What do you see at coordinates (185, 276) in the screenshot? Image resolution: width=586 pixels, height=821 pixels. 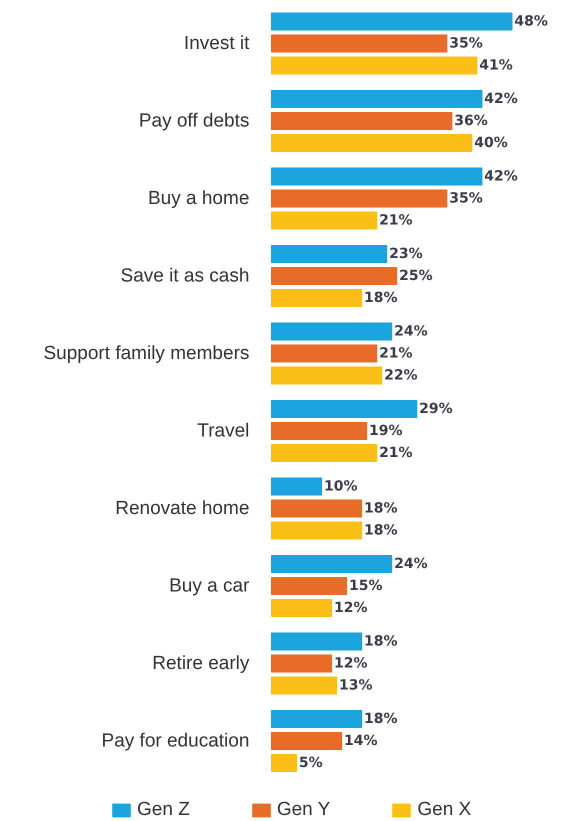 I see `y-tick-label: Save it as cash` at bounding box center [185, 276].